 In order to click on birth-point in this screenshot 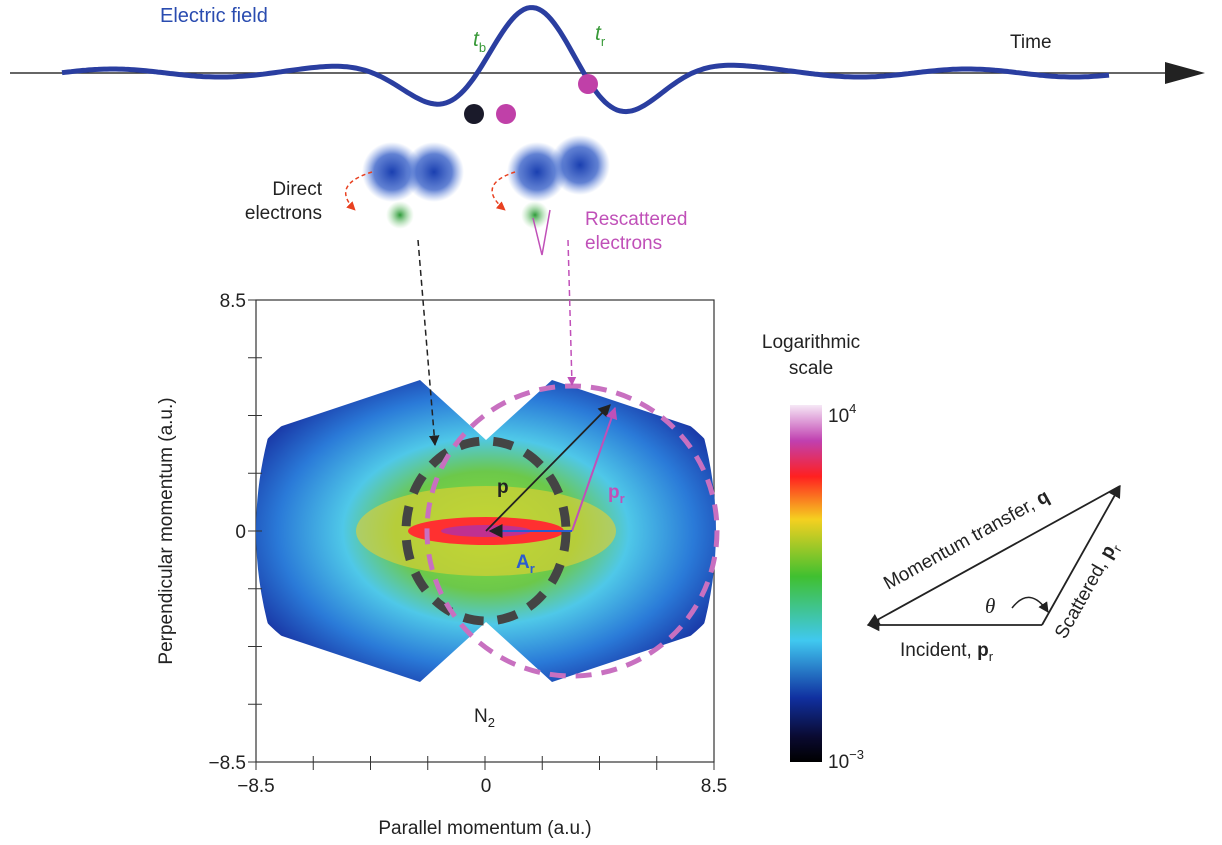, I will do `click(474, 114)`.